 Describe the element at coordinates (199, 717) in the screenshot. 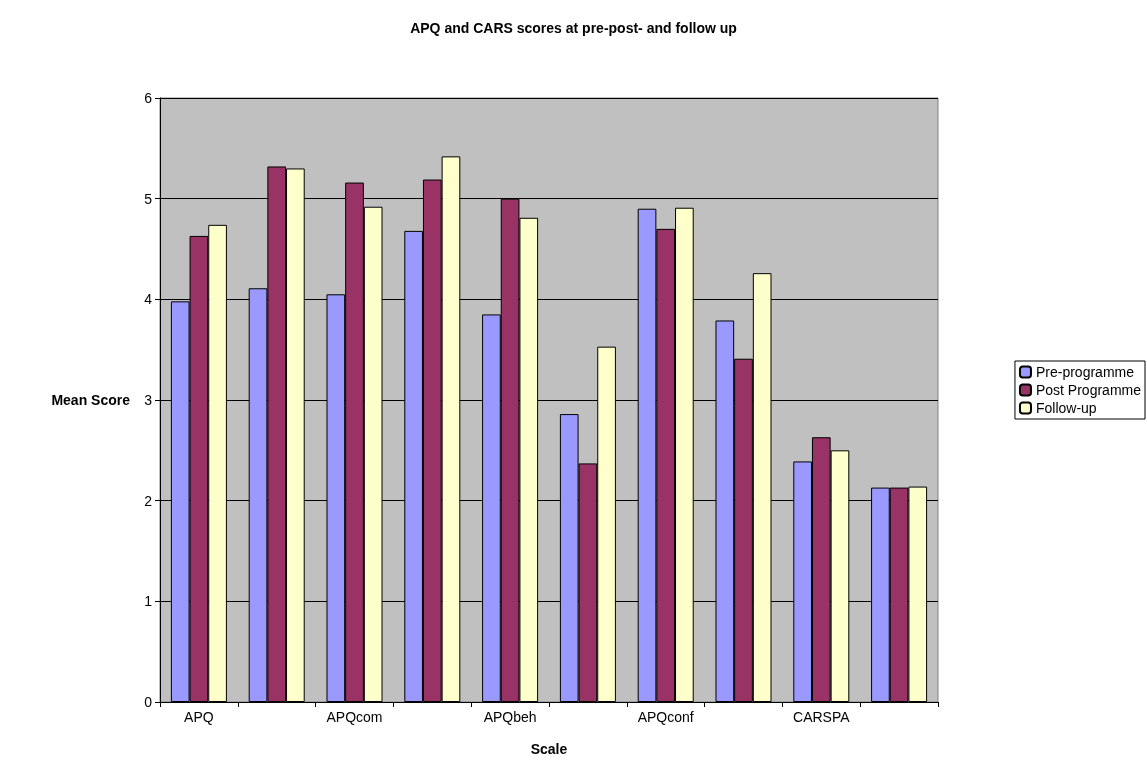

I see `x-tick-label: APQ` at that location.